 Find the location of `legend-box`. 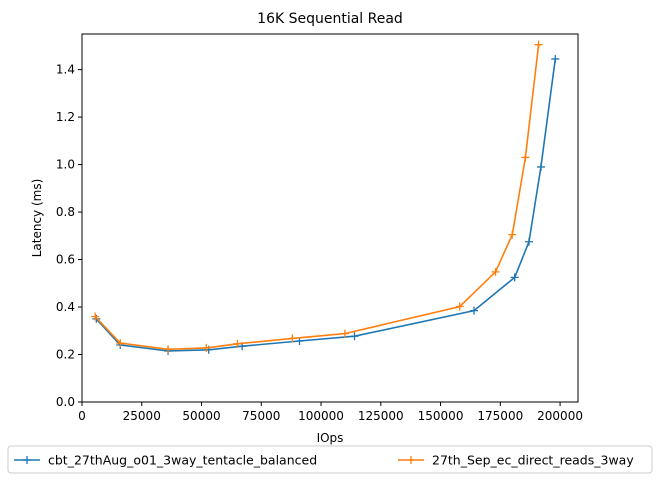

legend-box is located at coordinates (330, 459).